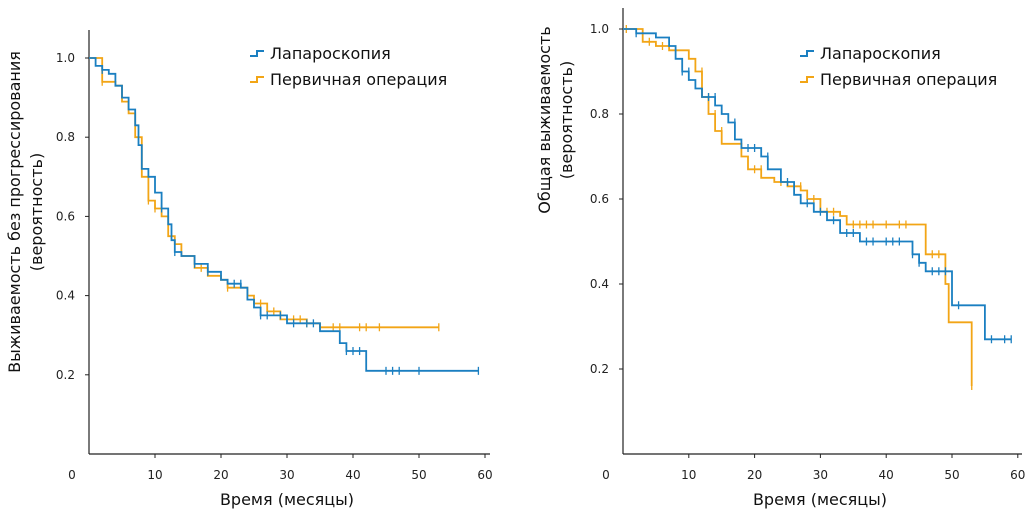 The height and width of the screenshot is (517, 1028). I want to click on y-axis-title-line1: Общая выживаемость, so click(544, 119).